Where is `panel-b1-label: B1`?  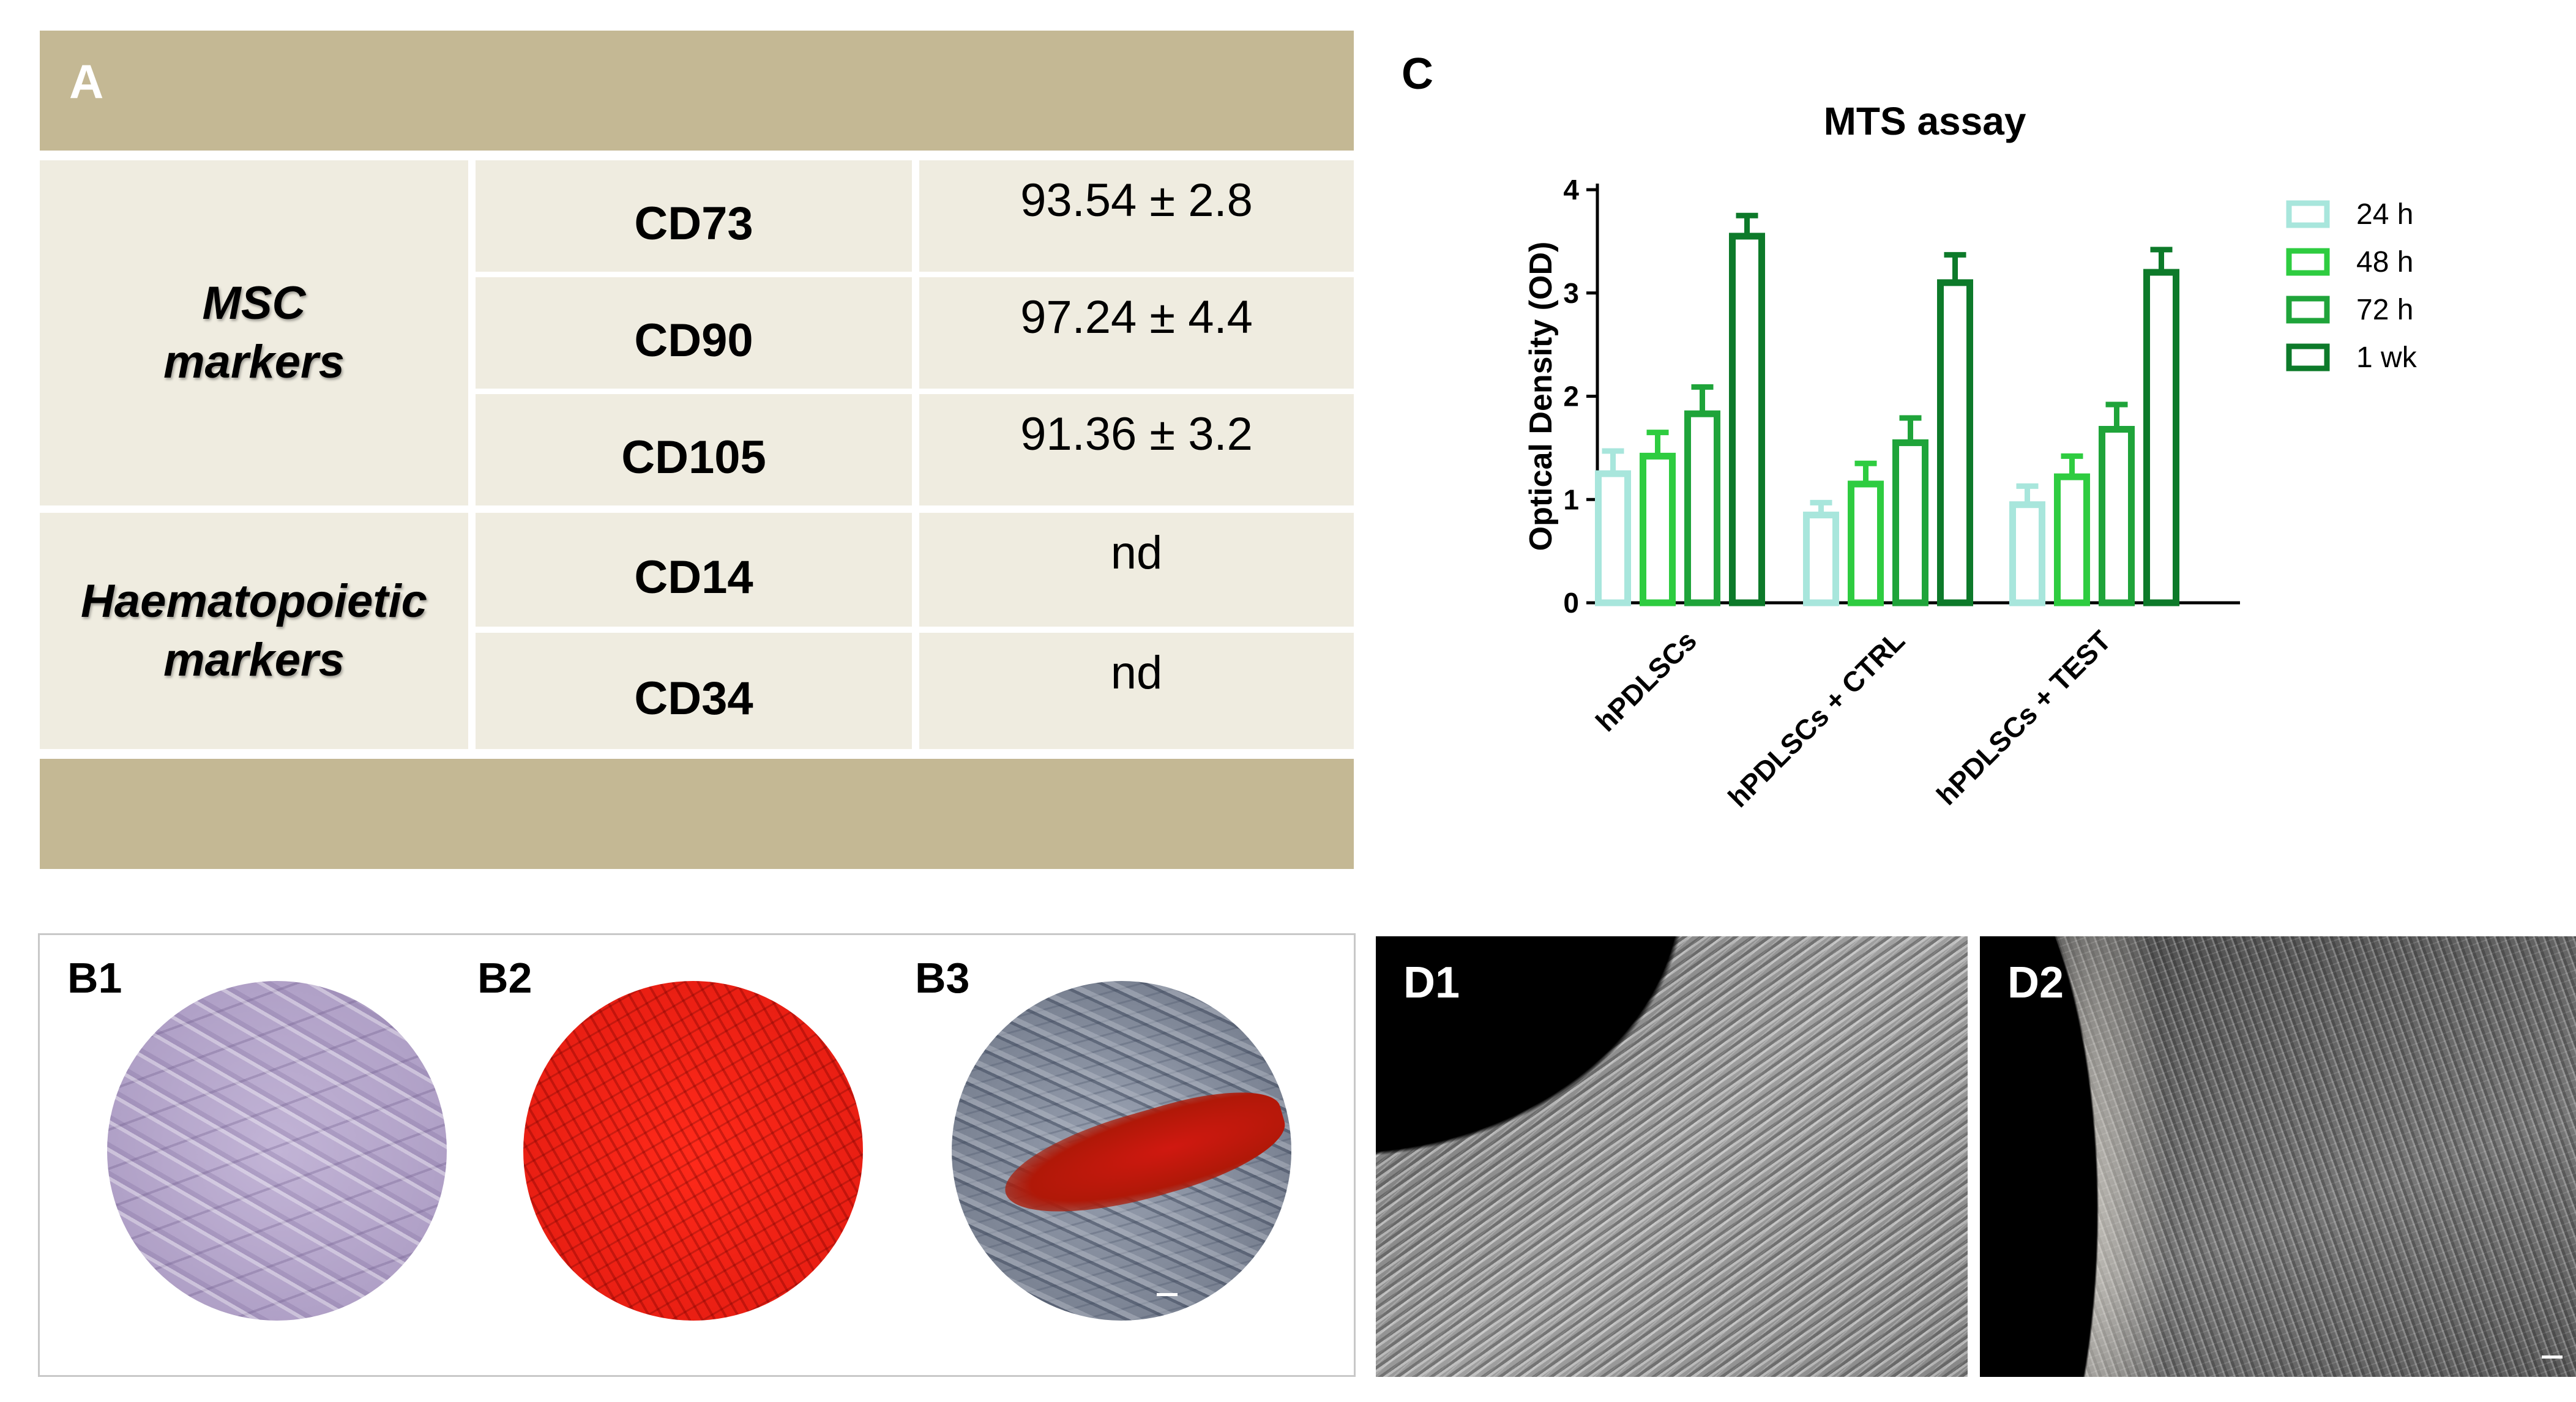 panel-b1-label: B1 is located at coordinates (94, 978).